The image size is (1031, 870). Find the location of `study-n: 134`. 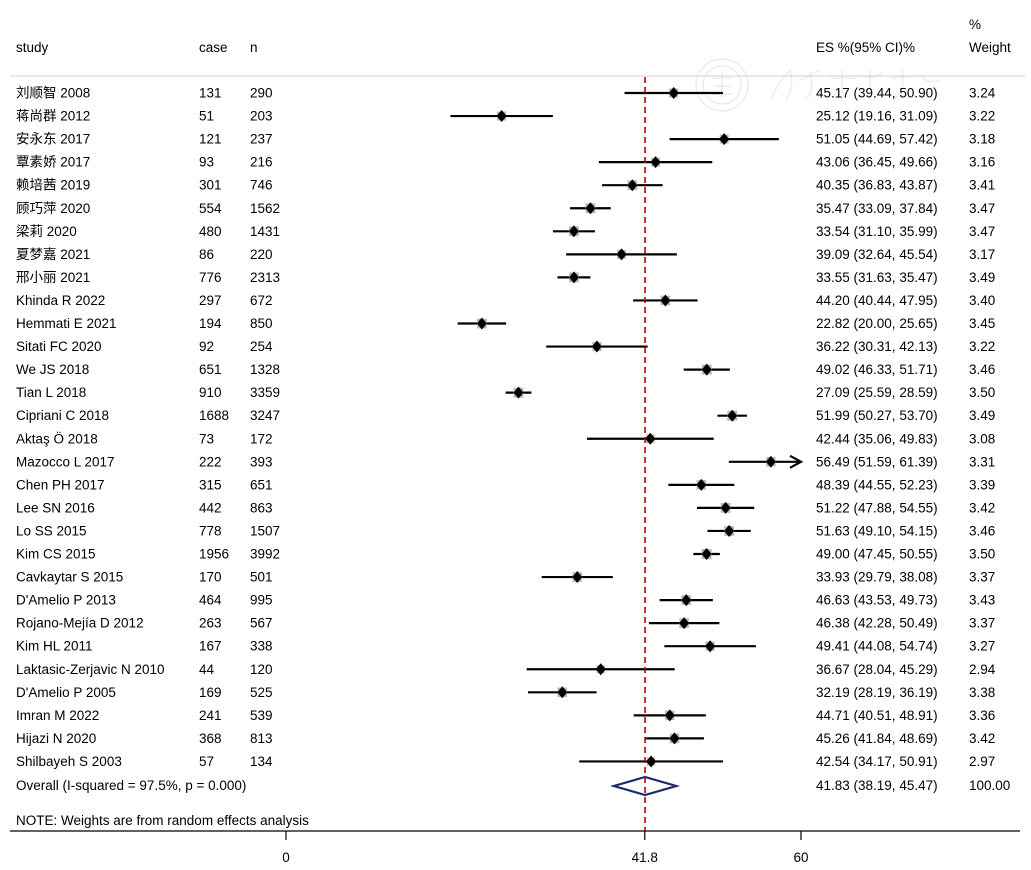

study-n: 134 is located at coordinates (261, 761).